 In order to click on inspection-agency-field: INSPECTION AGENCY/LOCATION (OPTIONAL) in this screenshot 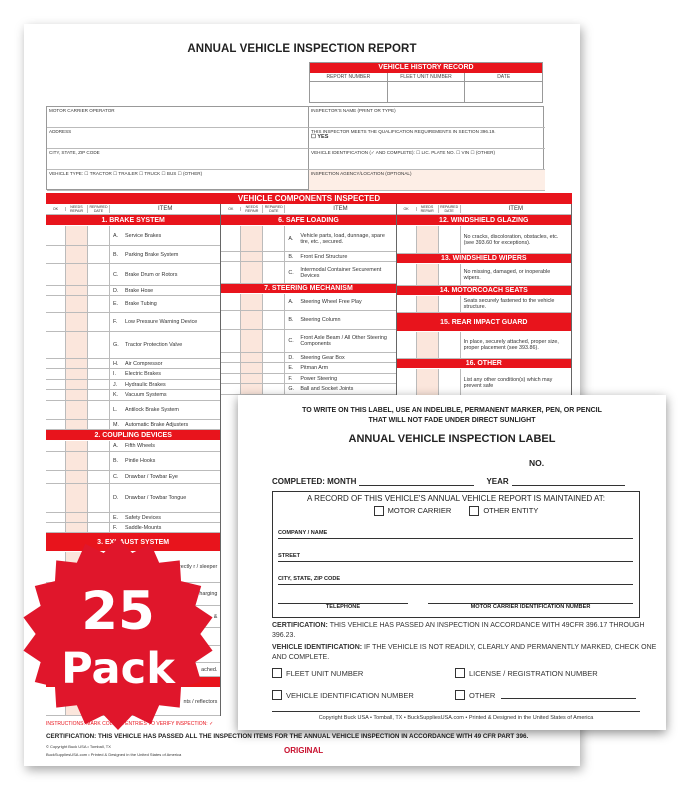, I will do `click(427, 180)`.